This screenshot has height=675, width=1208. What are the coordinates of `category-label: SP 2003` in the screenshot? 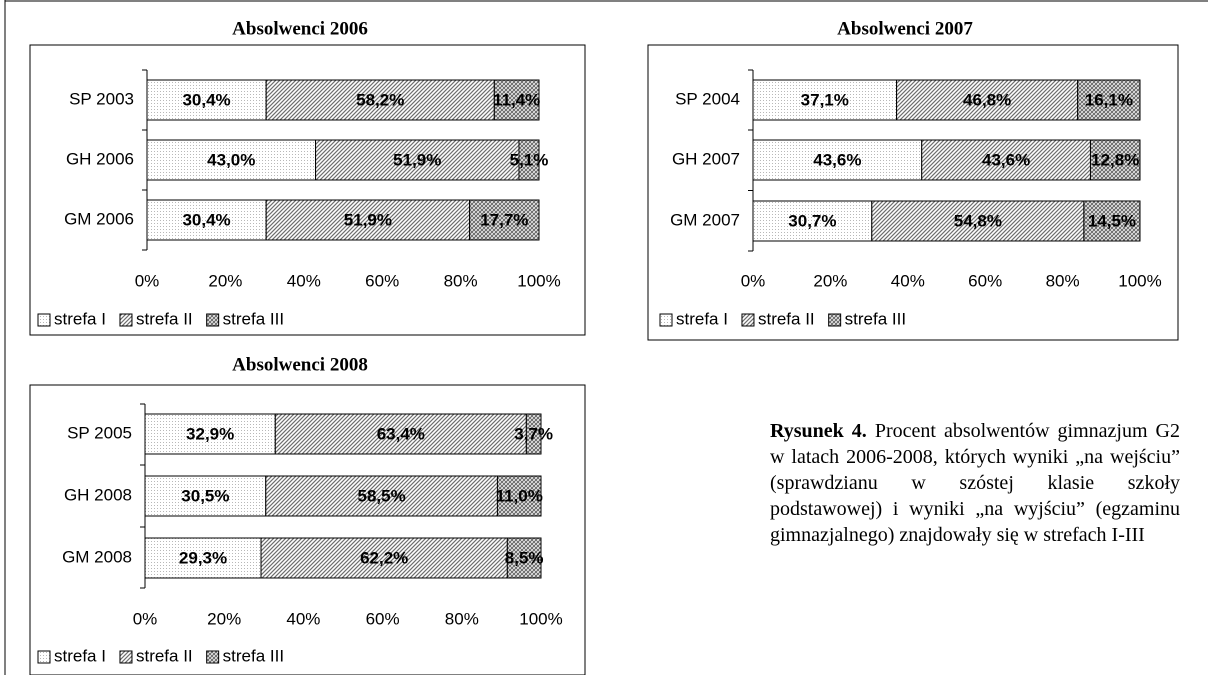 It's located at (101, 98).